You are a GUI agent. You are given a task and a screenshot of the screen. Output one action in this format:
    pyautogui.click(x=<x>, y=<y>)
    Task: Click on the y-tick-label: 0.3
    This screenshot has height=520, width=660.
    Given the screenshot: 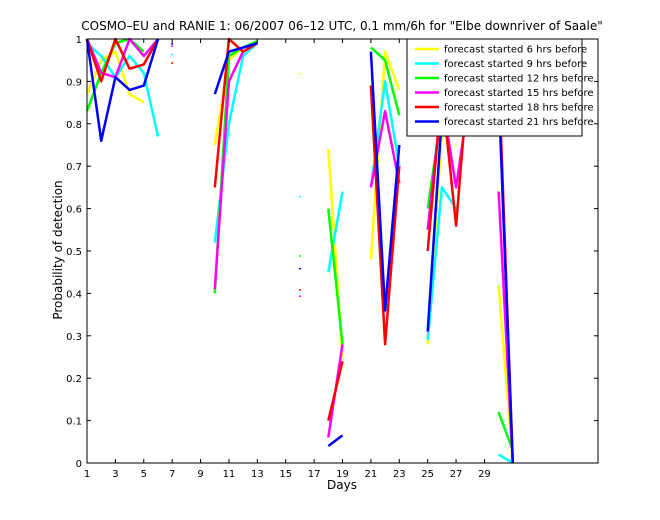 What is the action you would take?
    pyautogui.click(x=74, y=337)
    